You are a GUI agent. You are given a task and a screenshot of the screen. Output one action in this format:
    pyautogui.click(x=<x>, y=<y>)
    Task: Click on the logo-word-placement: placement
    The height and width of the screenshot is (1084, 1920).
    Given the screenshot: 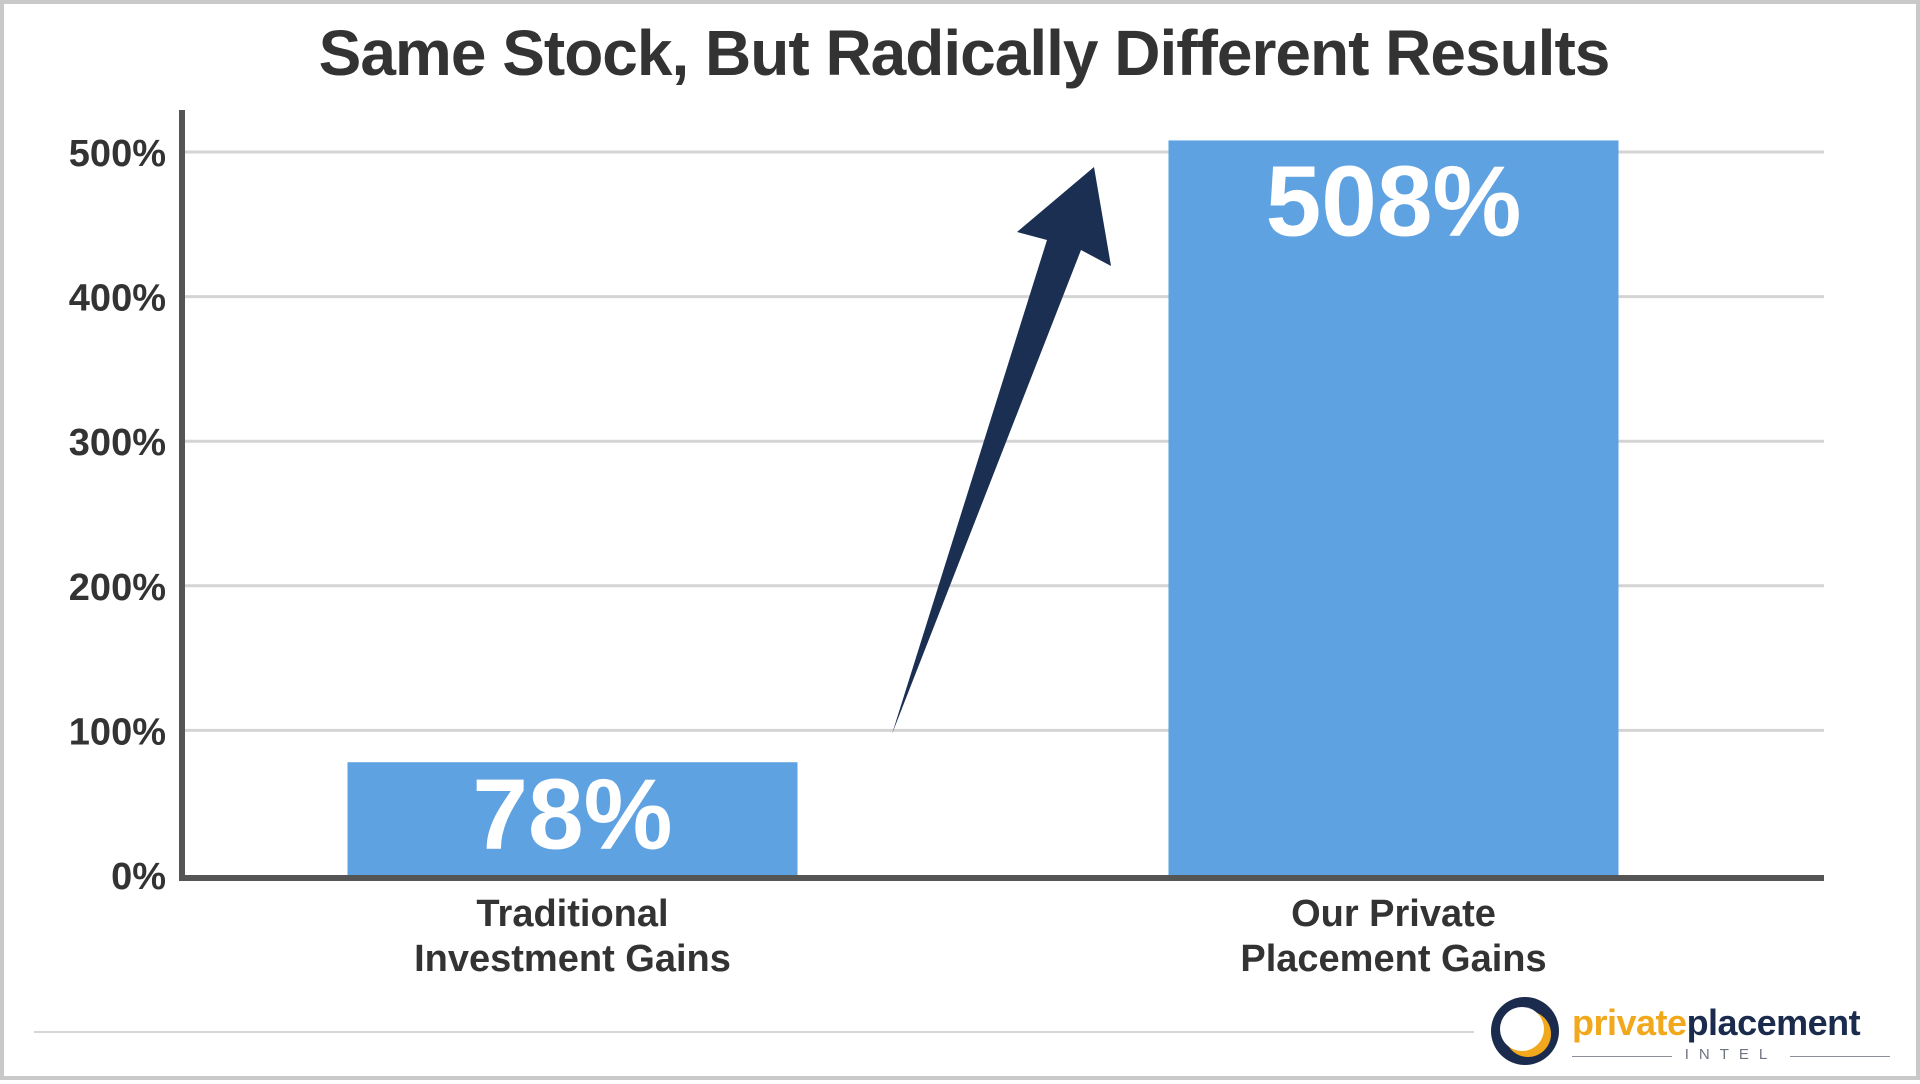 What is the action you would take?
    pyautogui.click(x=1773, y=1022)
    